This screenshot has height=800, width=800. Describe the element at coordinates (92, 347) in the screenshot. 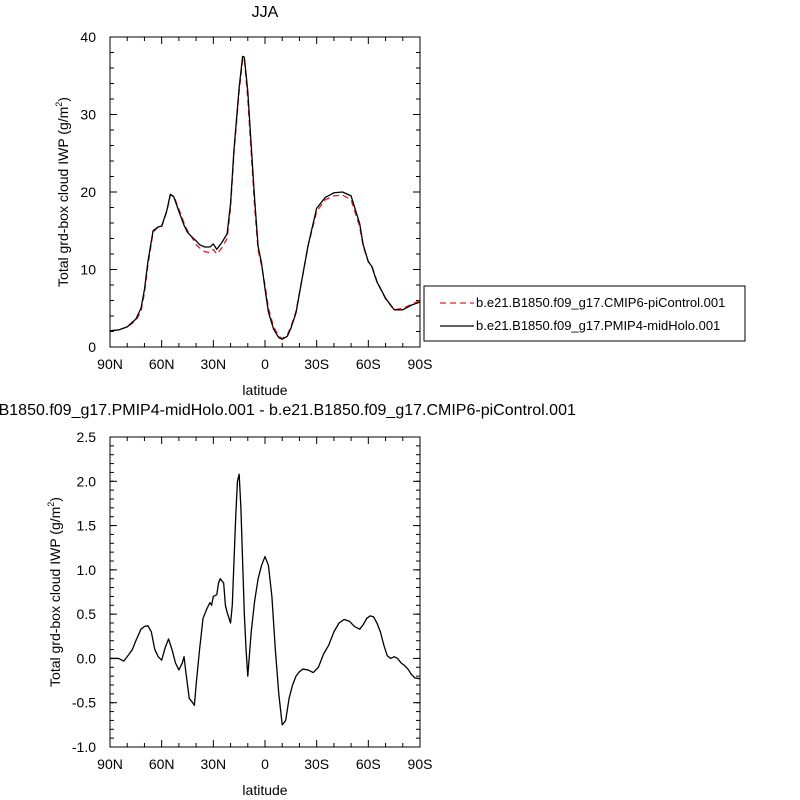

I see `y-tick-label: 0` at that location.